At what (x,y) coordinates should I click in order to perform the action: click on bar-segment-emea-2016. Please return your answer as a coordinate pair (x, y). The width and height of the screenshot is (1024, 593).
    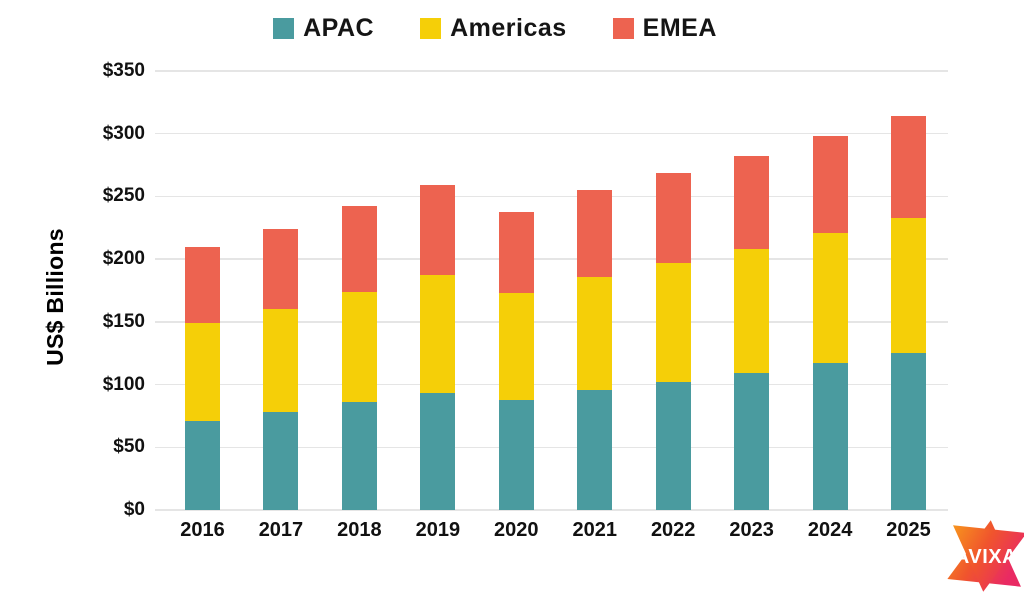
    Looking at the image, I should click on (202, 285).